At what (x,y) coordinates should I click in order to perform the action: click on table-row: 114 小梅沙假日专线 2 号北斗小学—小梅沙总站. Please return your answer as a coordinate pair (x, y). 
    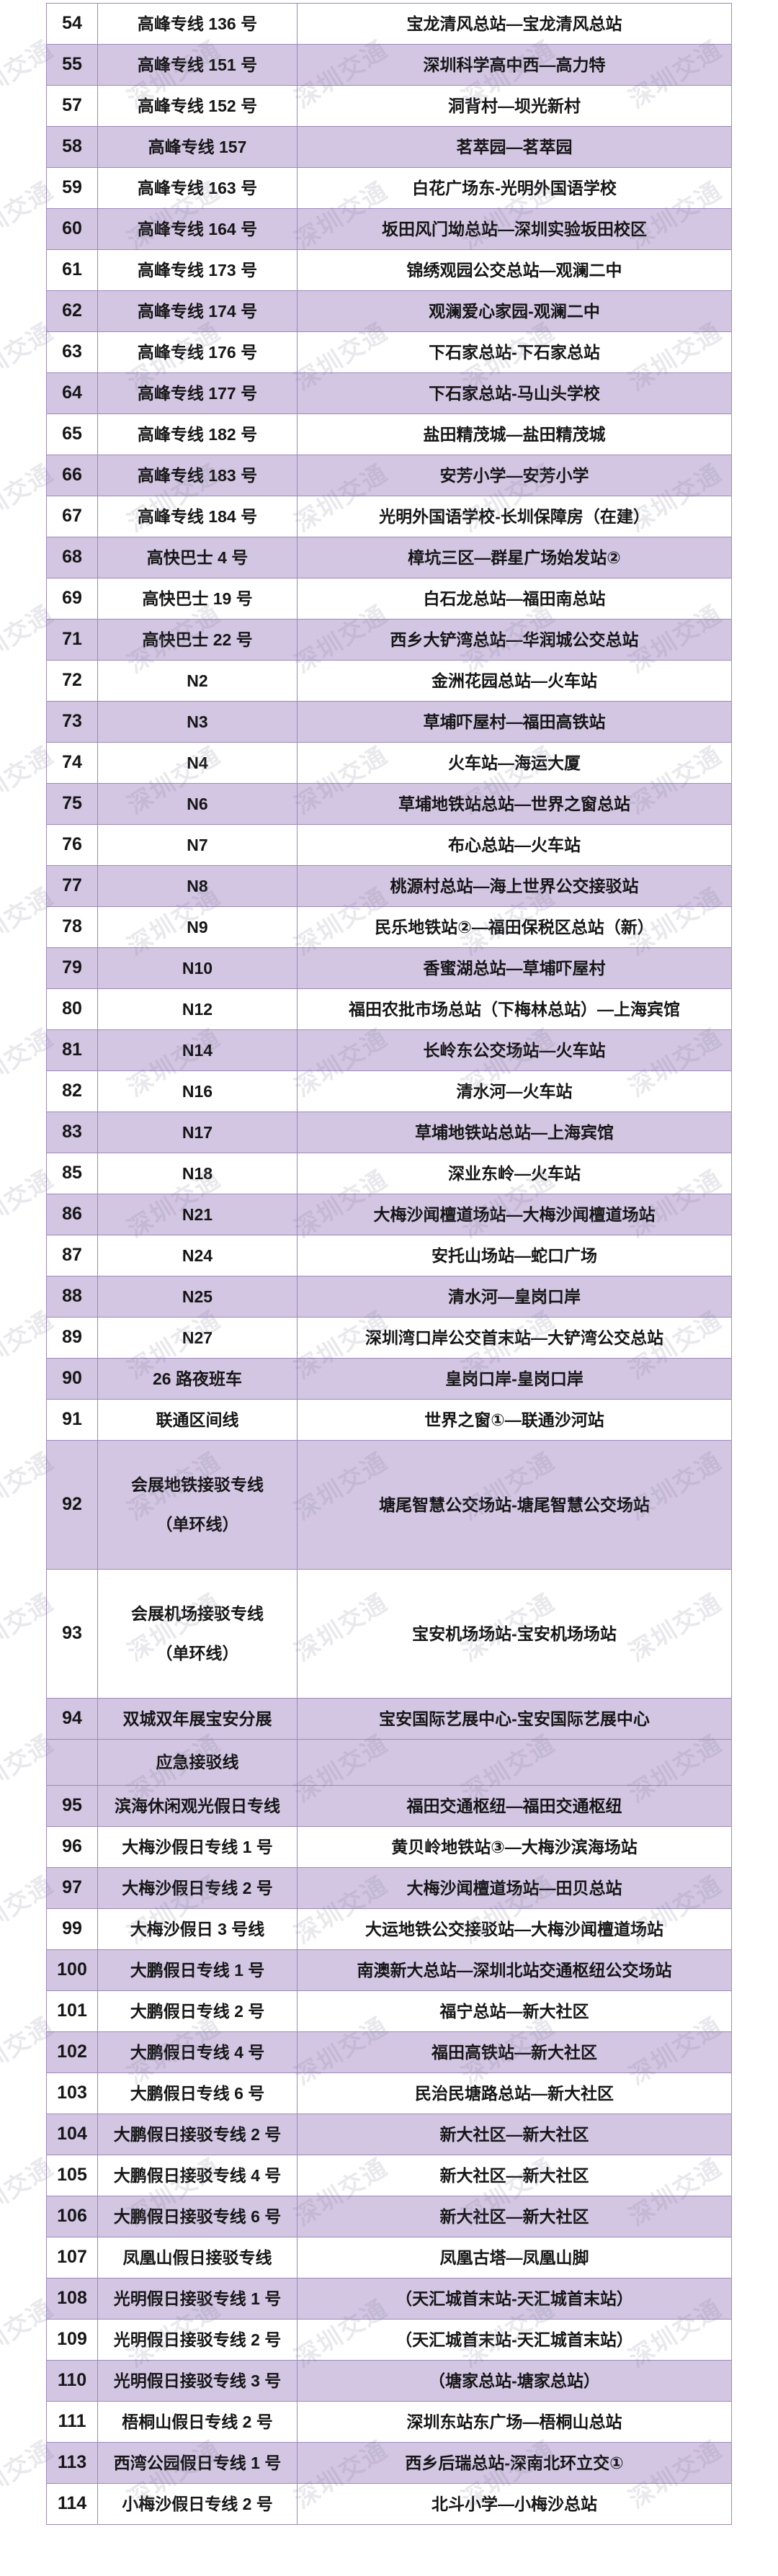
    Looking at the image, I should click on (389, 2504).